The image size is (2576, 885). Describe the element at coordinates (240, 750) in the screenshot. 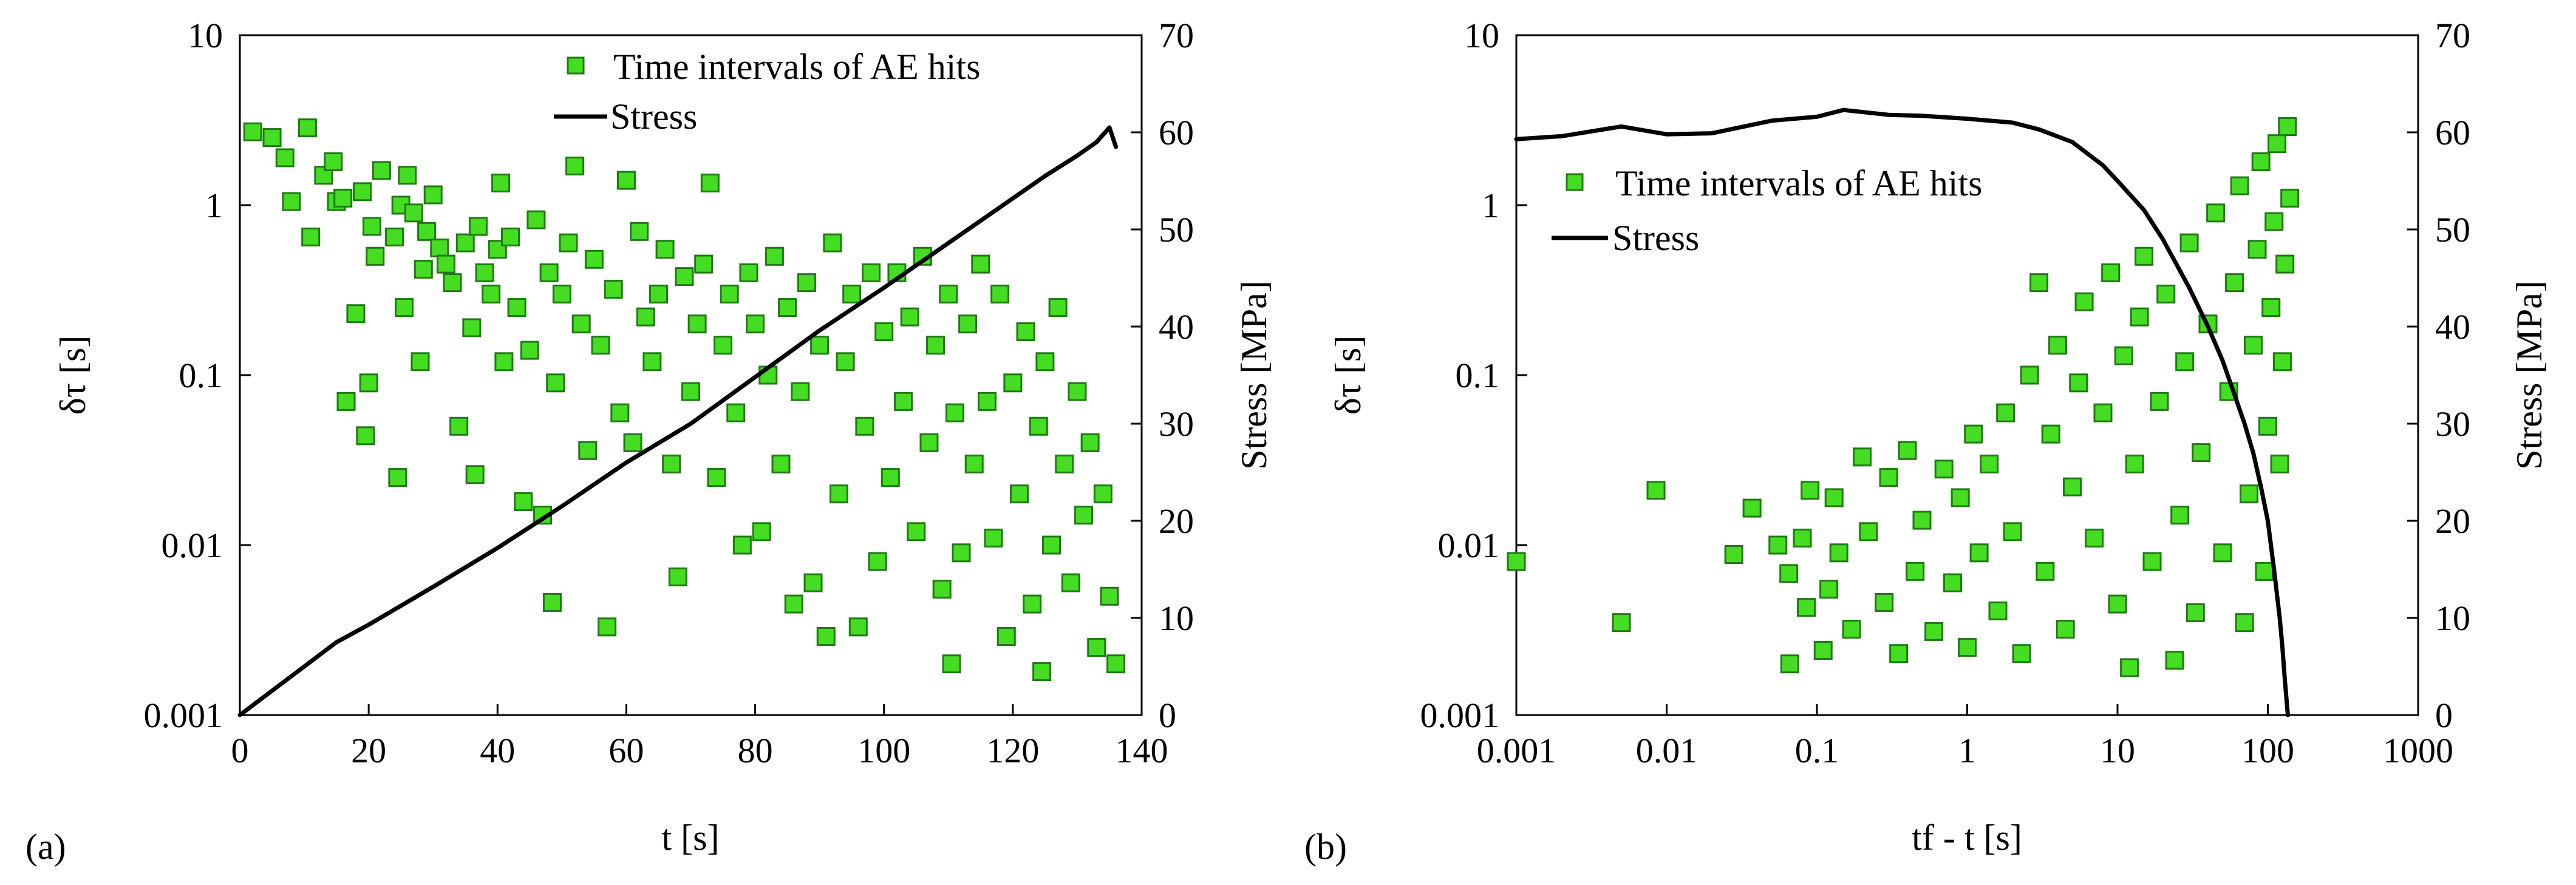

I see `panel-a-x-tick-label: 0` at that location.